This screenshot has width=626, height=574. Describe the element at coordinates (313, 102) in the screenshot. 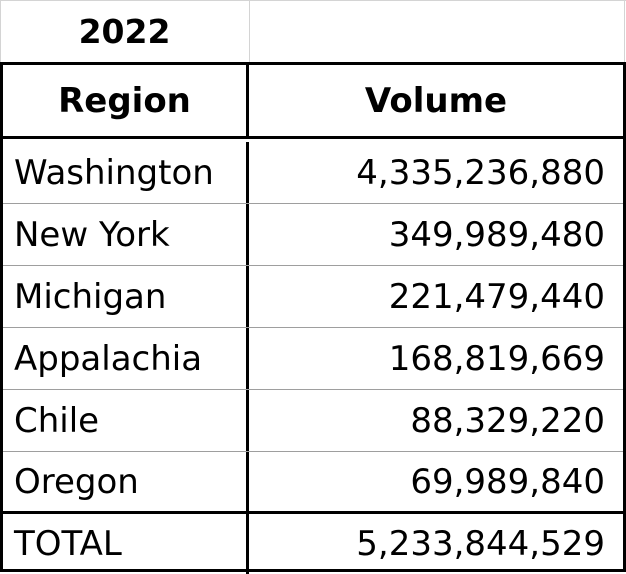

I see `table-header-row: Region Volume` at that location.